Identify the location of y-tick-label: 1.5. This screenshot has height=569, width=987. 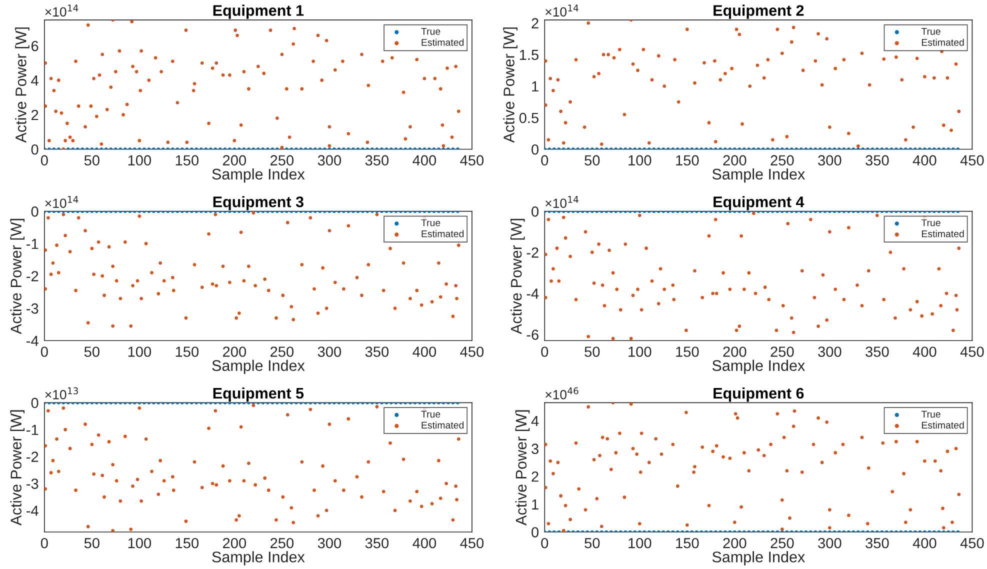
(529, 55).